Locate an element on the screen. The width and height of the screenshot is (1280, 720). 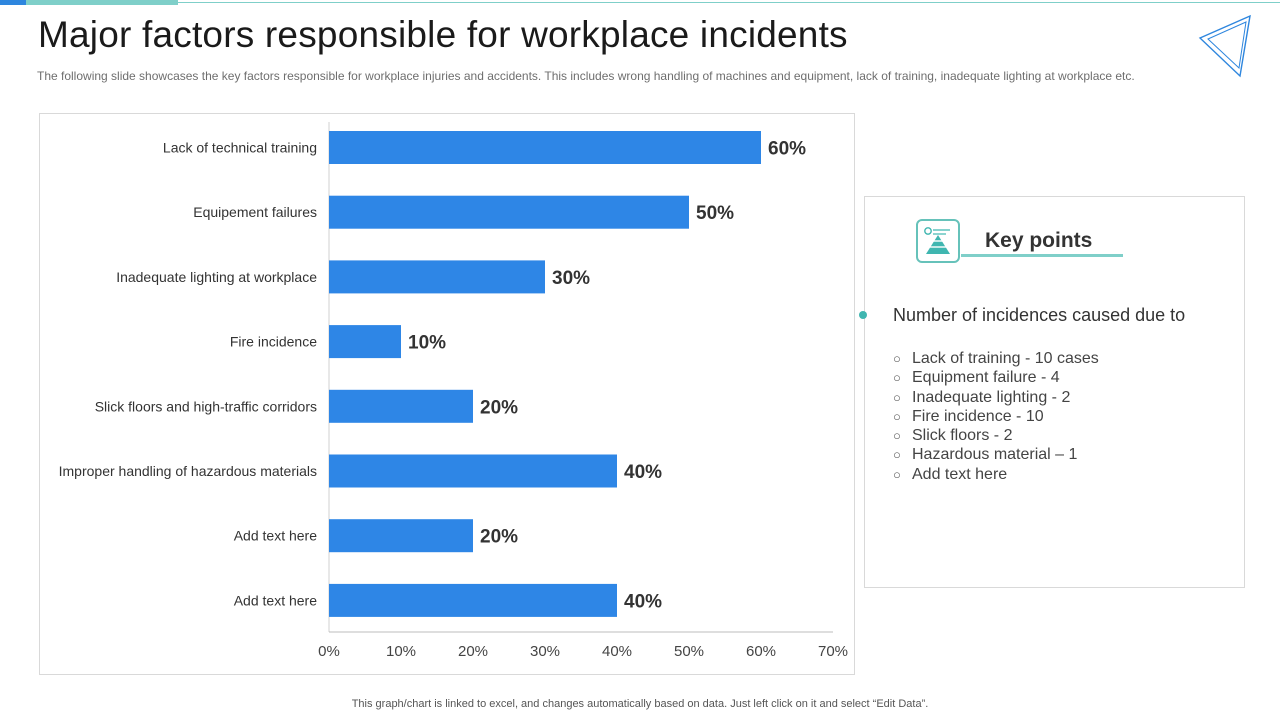
top-accent-bar is located at coordinates (13, 2).